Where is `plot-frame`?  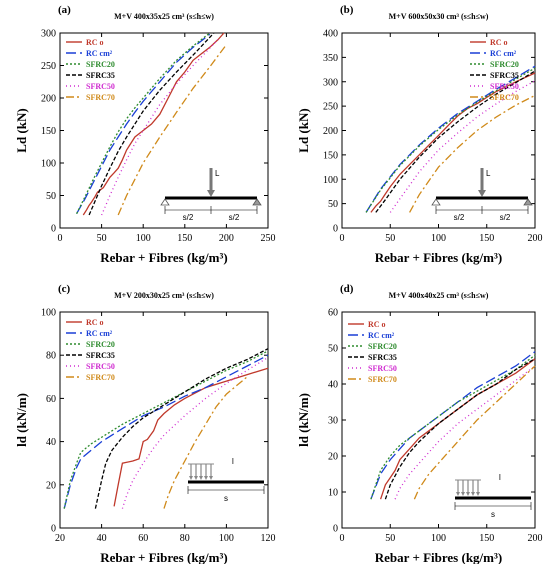
plot-frame is located at coordinates (164, 420).